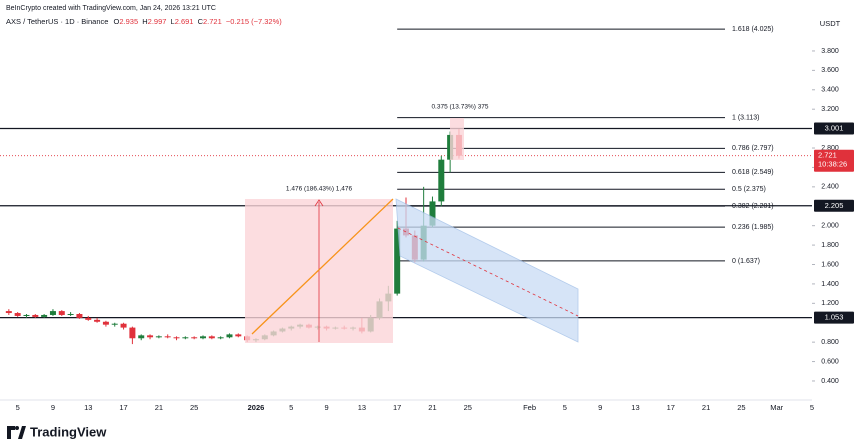 Image resolution: width=860 pixels, height=448 pixels. What do you see at coordinates (459, 107) in the screenshot?
I see `range-label: 0.375 (13.73%) 375` at bounding box center [459, 107].